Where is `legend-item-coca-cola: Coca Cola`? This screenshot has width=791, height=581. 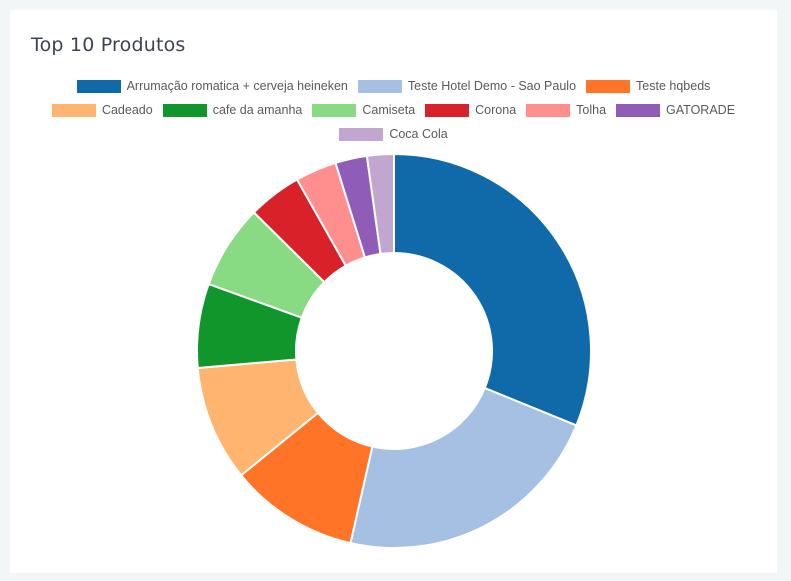
legend-item-coca-cola: Coca Cola is located at coordinates (393, 134).